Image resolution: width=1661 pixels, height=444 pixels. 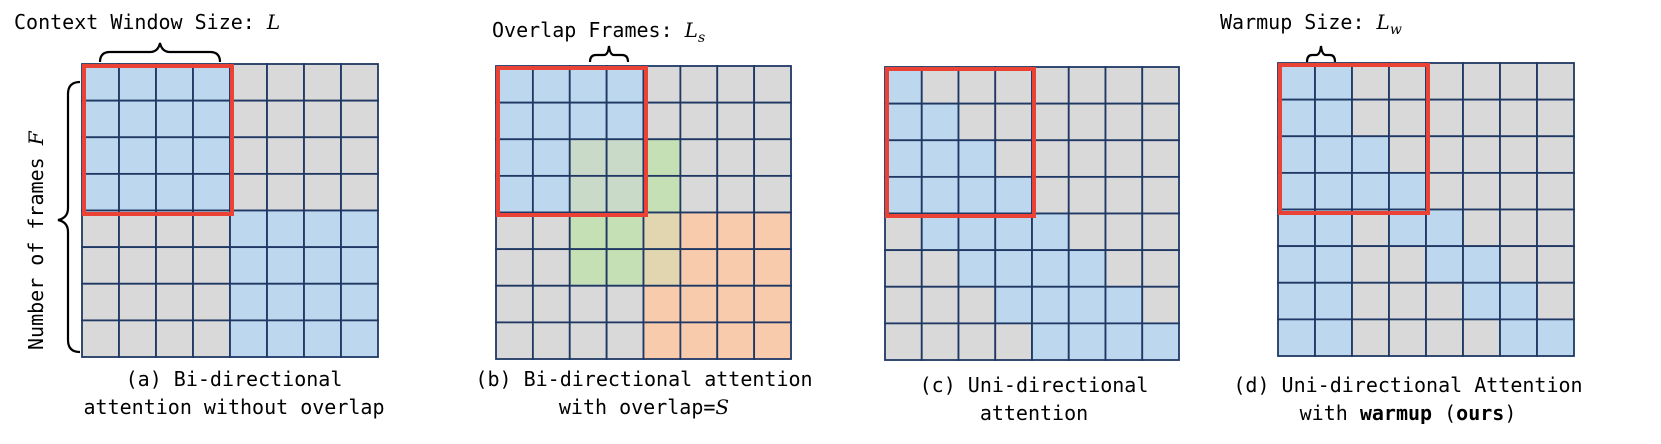 What do you see at coordinates (598, 32) in the screenshot?
I see `panel-b-top-label: Overlap Frames: Ls` at bounding box center [598, 32].